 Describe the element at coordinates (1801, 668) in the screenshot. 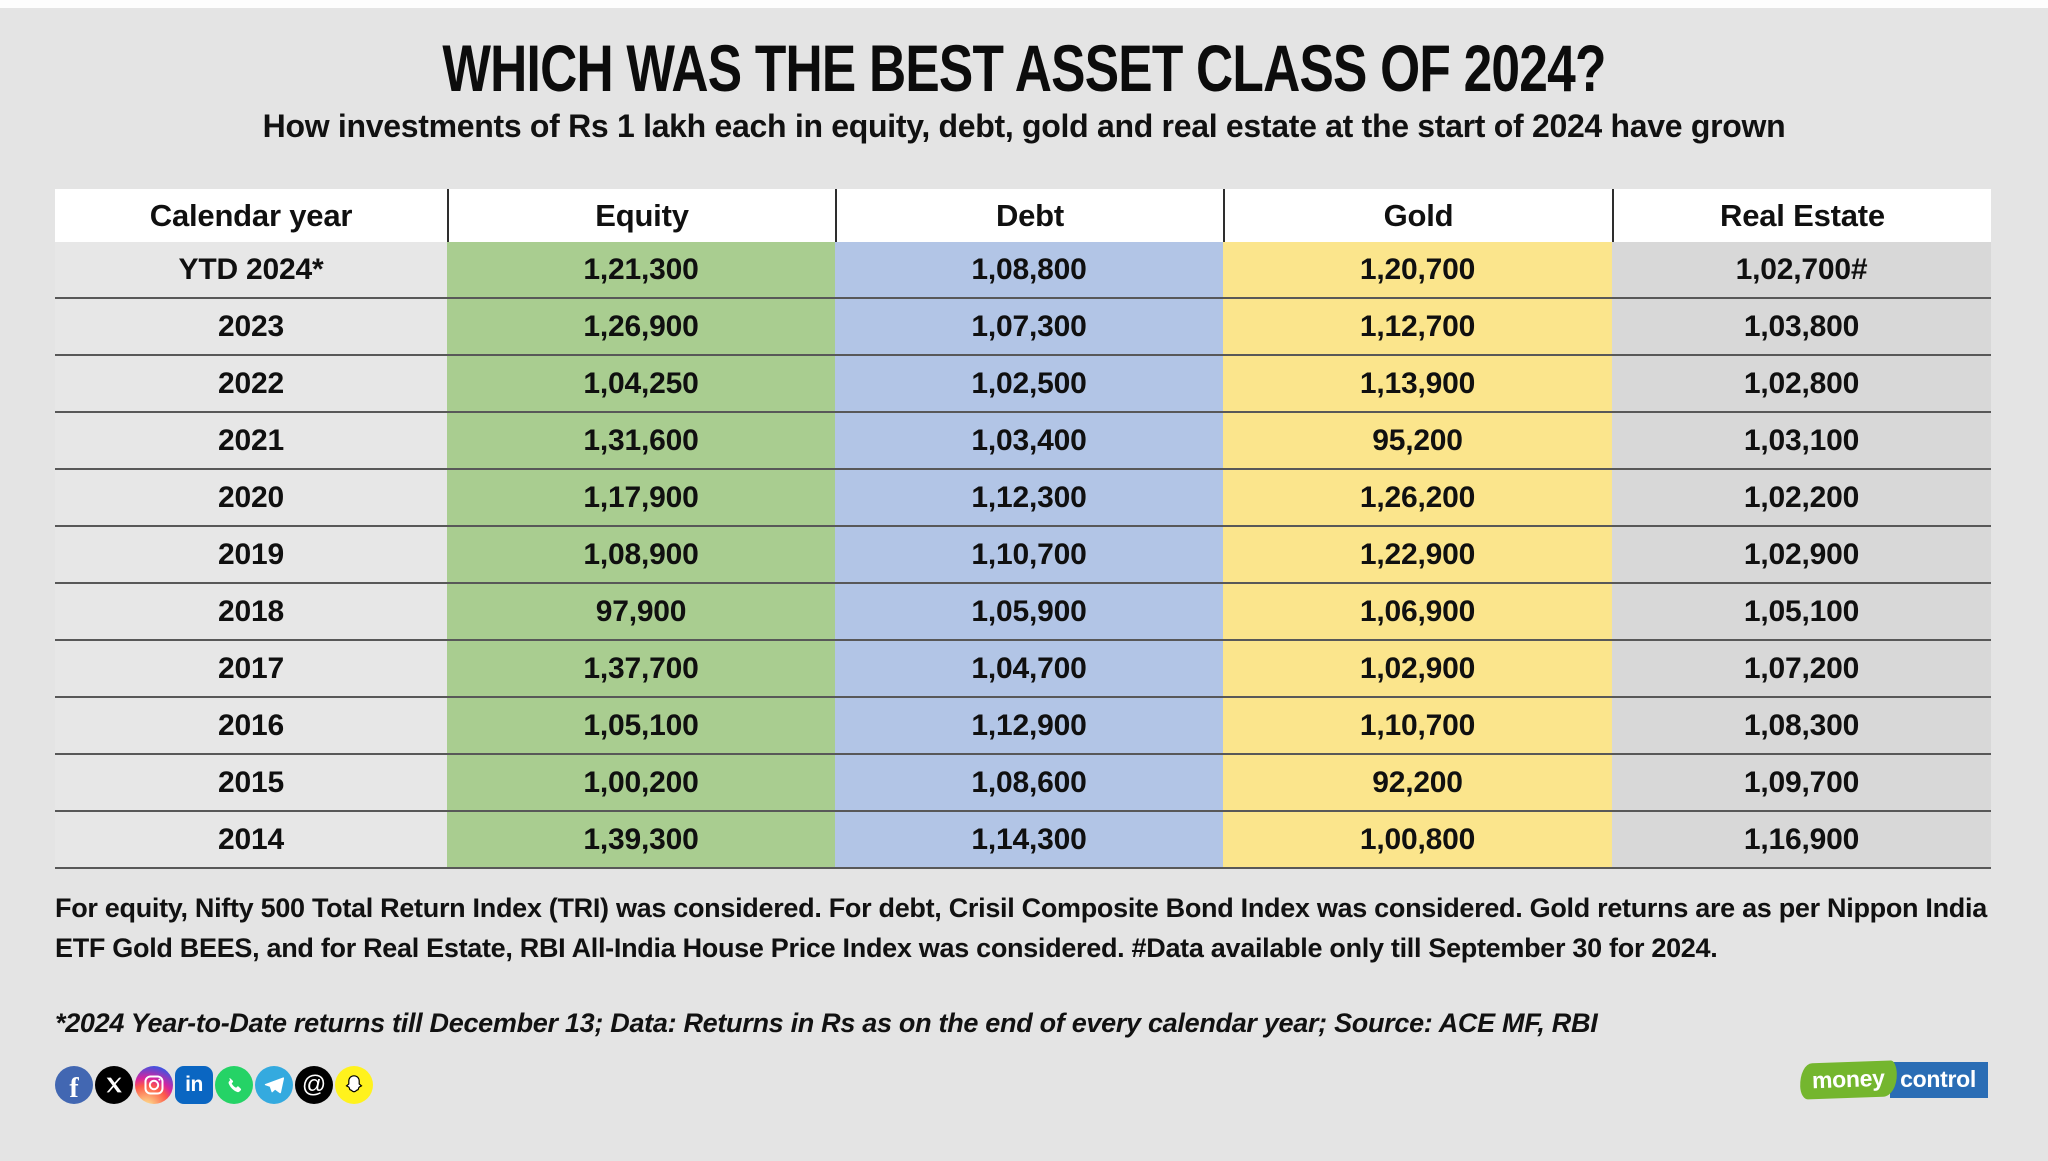

I see `cell-real-estate: 1,07,200` at that location.